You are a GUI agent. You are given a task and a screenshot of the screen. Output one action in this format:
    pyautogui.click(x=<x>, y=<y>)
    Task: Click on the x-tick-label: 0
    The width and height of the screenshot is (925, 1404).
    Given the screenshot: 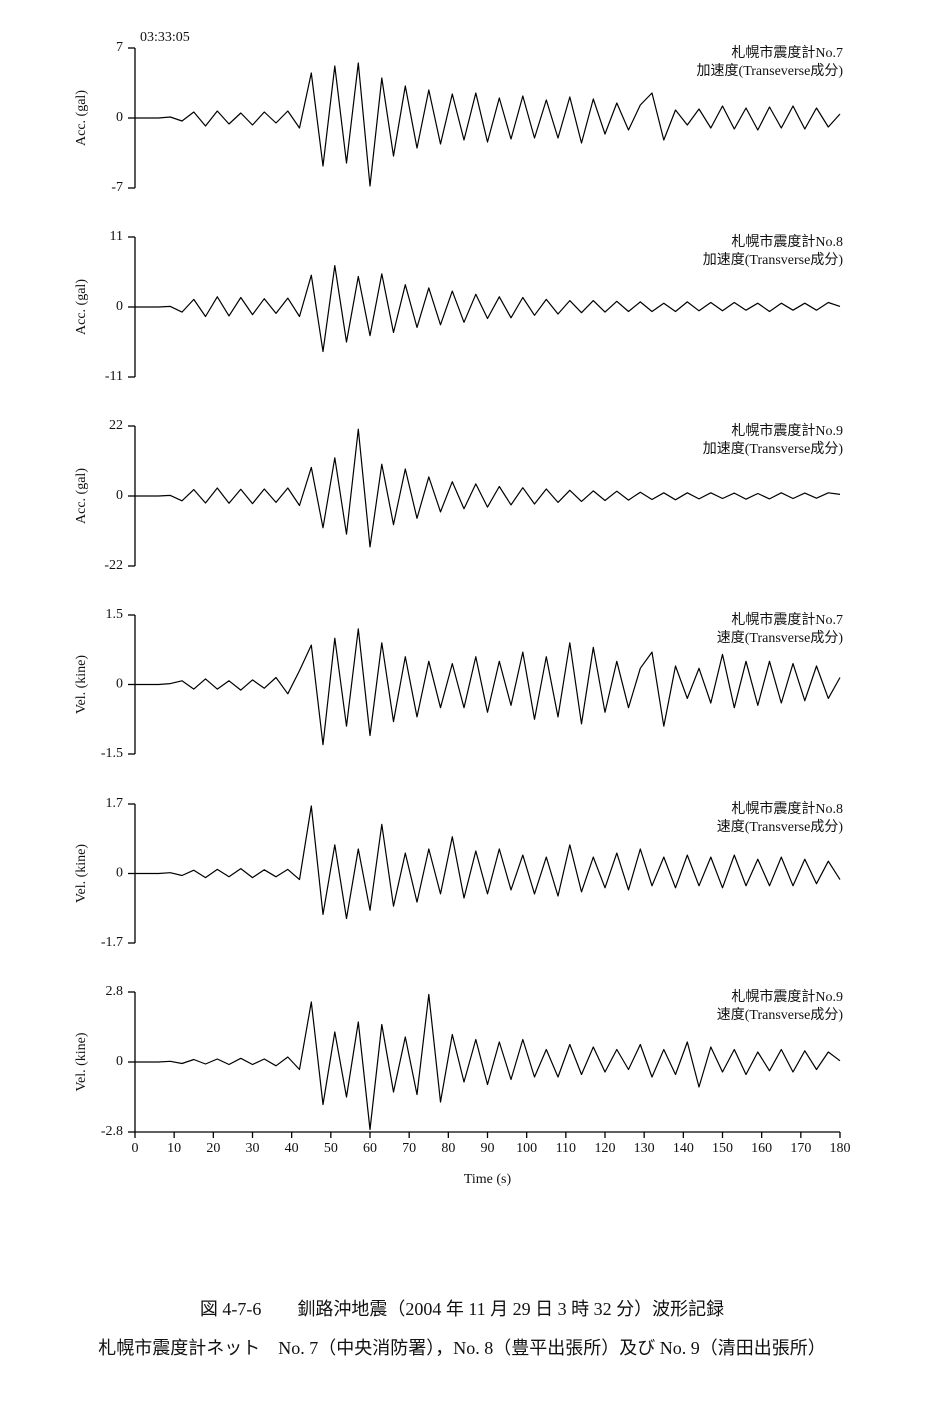 What is the action you would take?
    pyautogui.click(x=135, y=1148)
    